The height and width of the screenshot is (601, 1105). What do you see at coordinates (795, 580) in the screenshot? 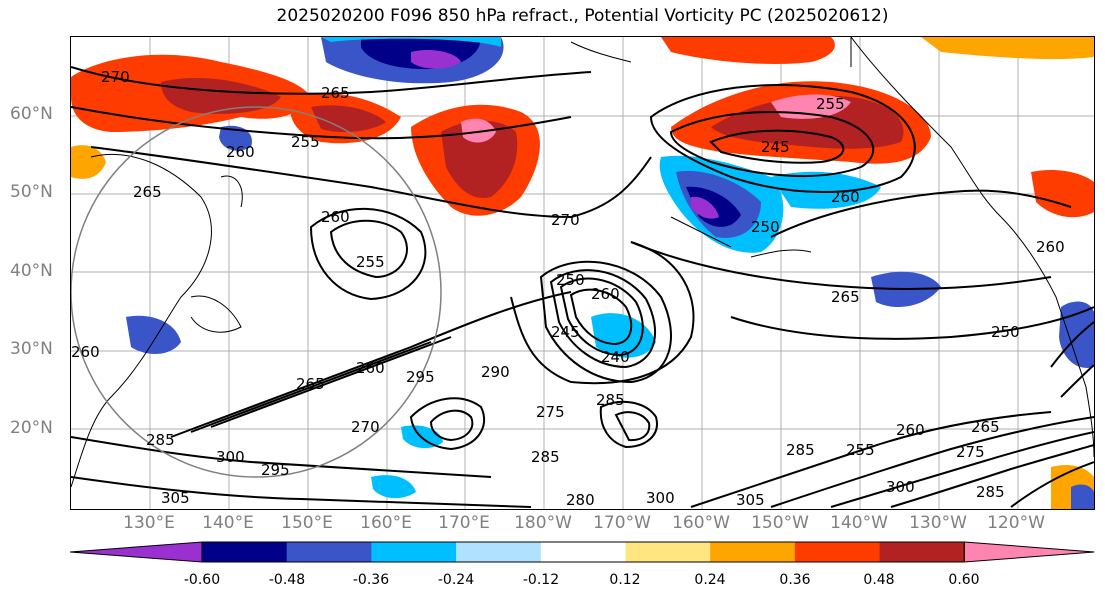
I see `colorbar-tick: 0.36` at bounding box center [795, 580].